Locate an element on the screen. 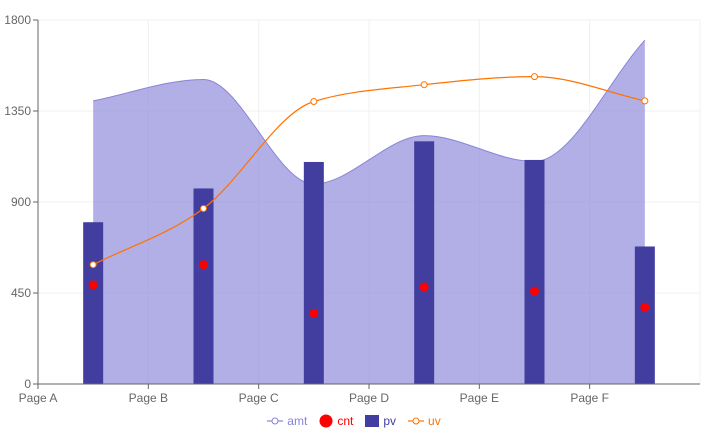 The height and width of the screenshot is (431, 708). legend-label-cnt: cnt is located at coordinates (345, 421).